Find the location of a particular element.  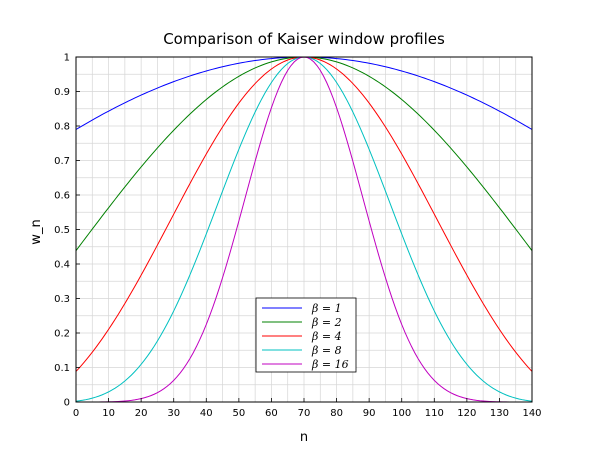

x-tick-label: 130 is located at coordinates (499, 413).